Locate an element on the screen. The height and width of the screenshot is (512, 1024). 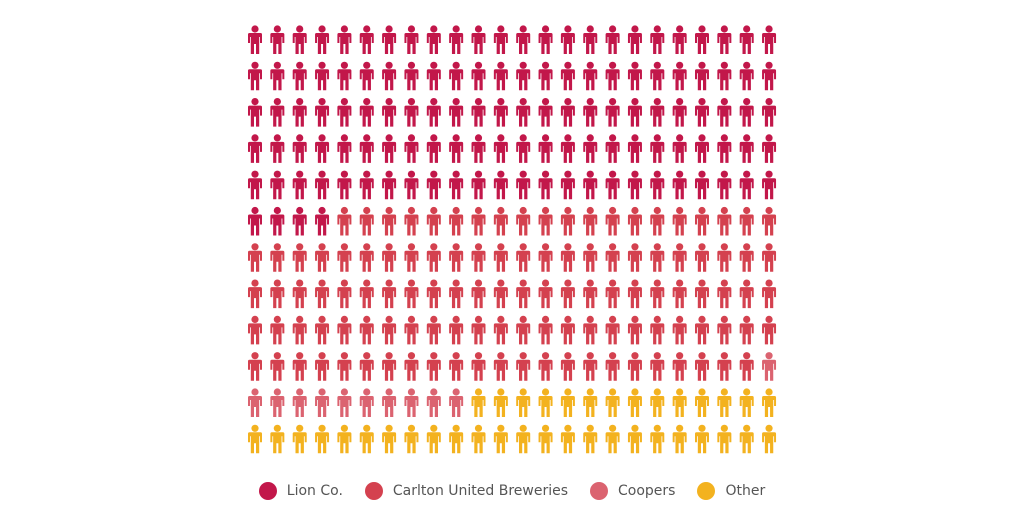
legend-item-other: Other is located at coordinates (731, 491).